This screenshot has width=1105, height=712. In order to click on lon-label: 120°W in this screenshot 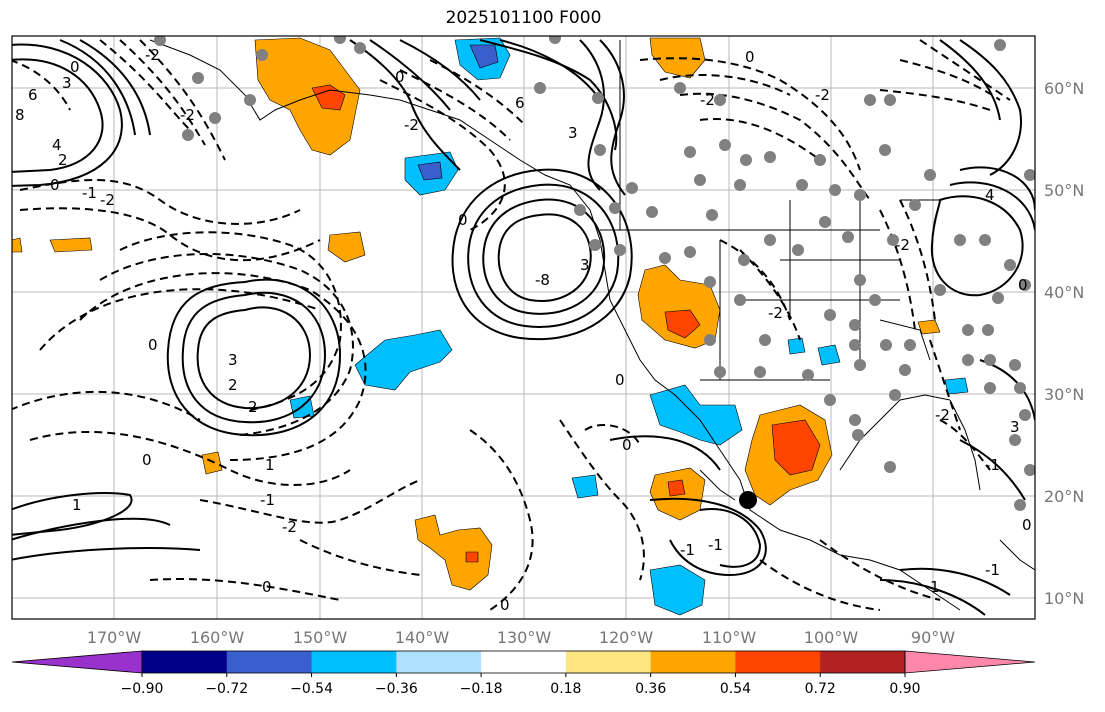, I will do `click(626, 637)`.